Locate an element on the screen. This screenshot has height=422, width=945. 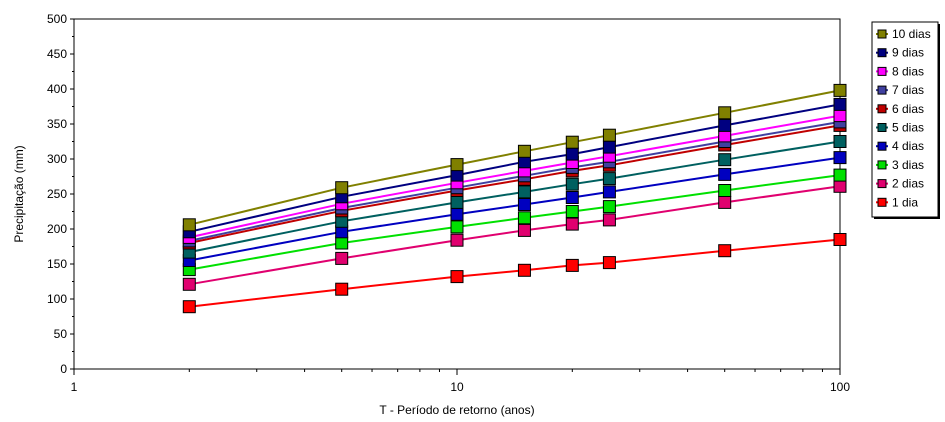
y-axis: 0 50 100 150 200 250 300 350 400 450 500 is located at coordinates (60, 194).